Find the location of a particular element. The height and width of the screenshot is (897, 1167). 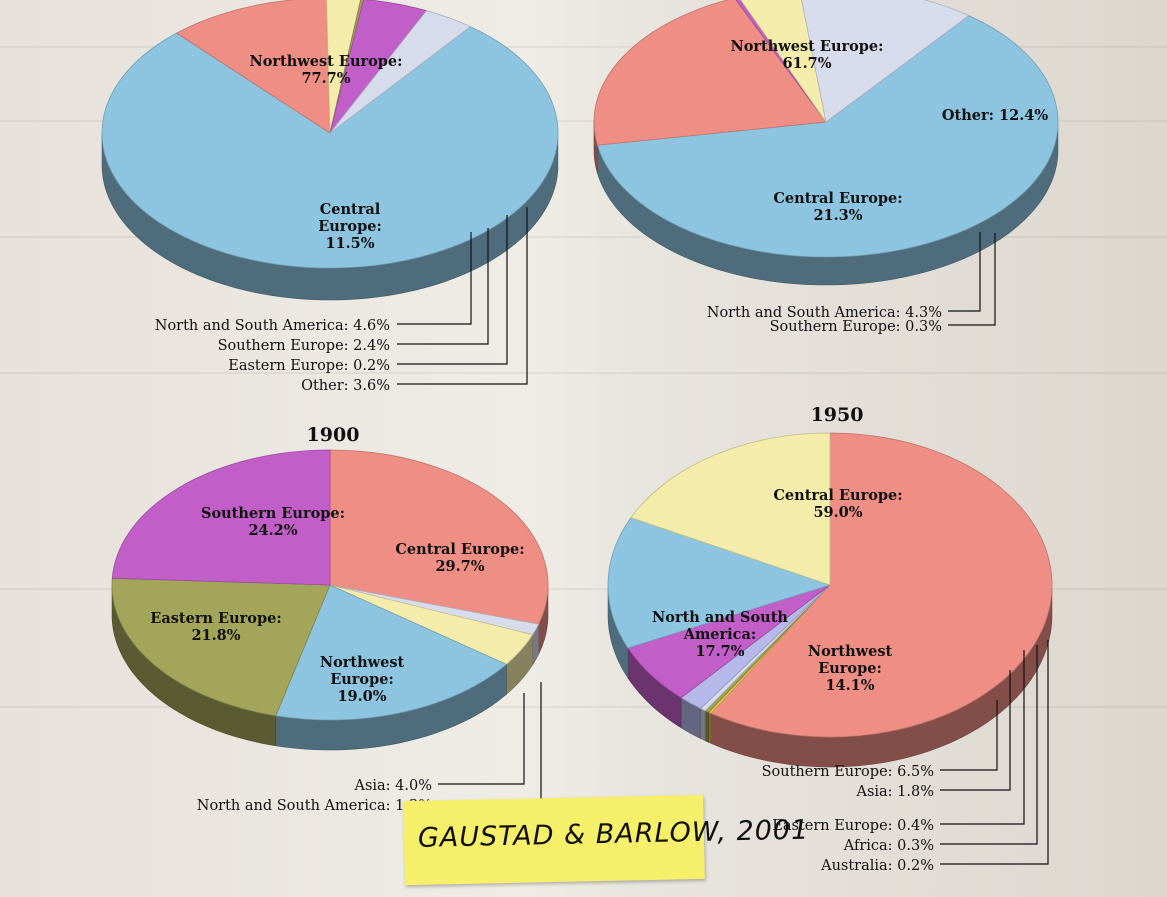

svg-text: 19.0% is located at coordinates (361, 696).